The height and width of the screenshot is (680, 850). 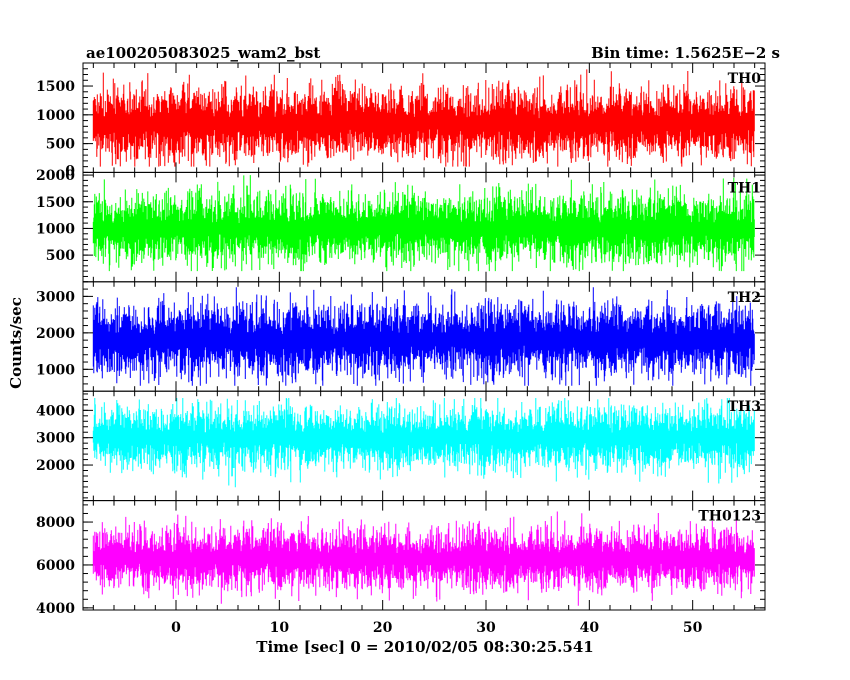 What do you see at coordinates (423, 118) in the screenshot?
I see `series-th0-trace` at bounding box center [423, 118].